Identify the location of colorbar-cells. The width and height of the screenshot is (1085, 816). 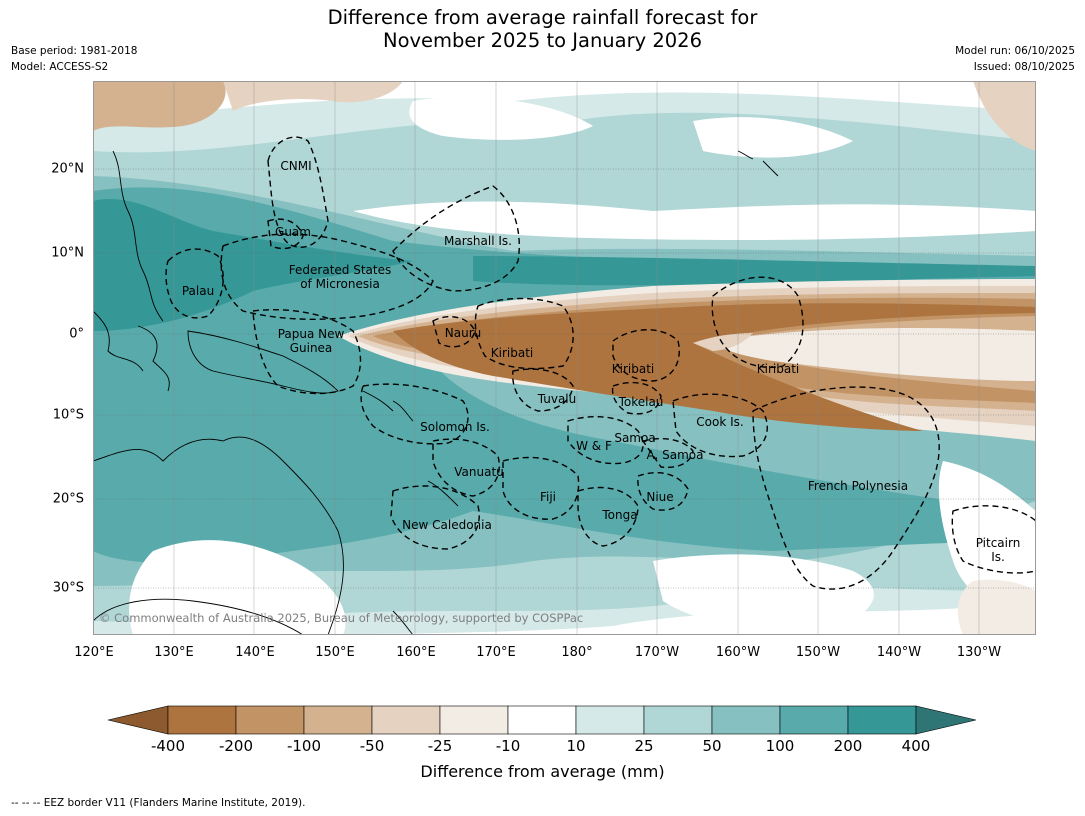
(542, 720).